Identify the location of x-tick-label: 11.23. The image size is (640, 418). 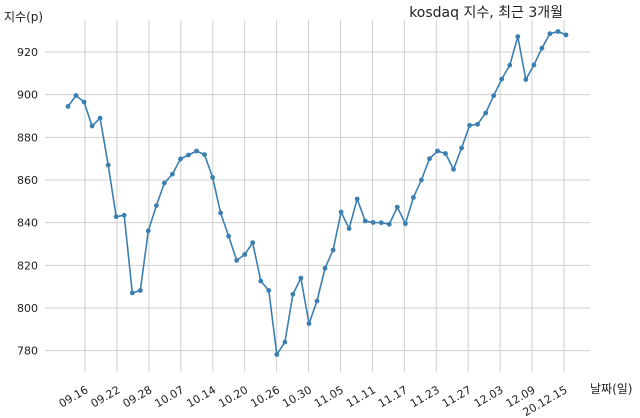
(425, 396).